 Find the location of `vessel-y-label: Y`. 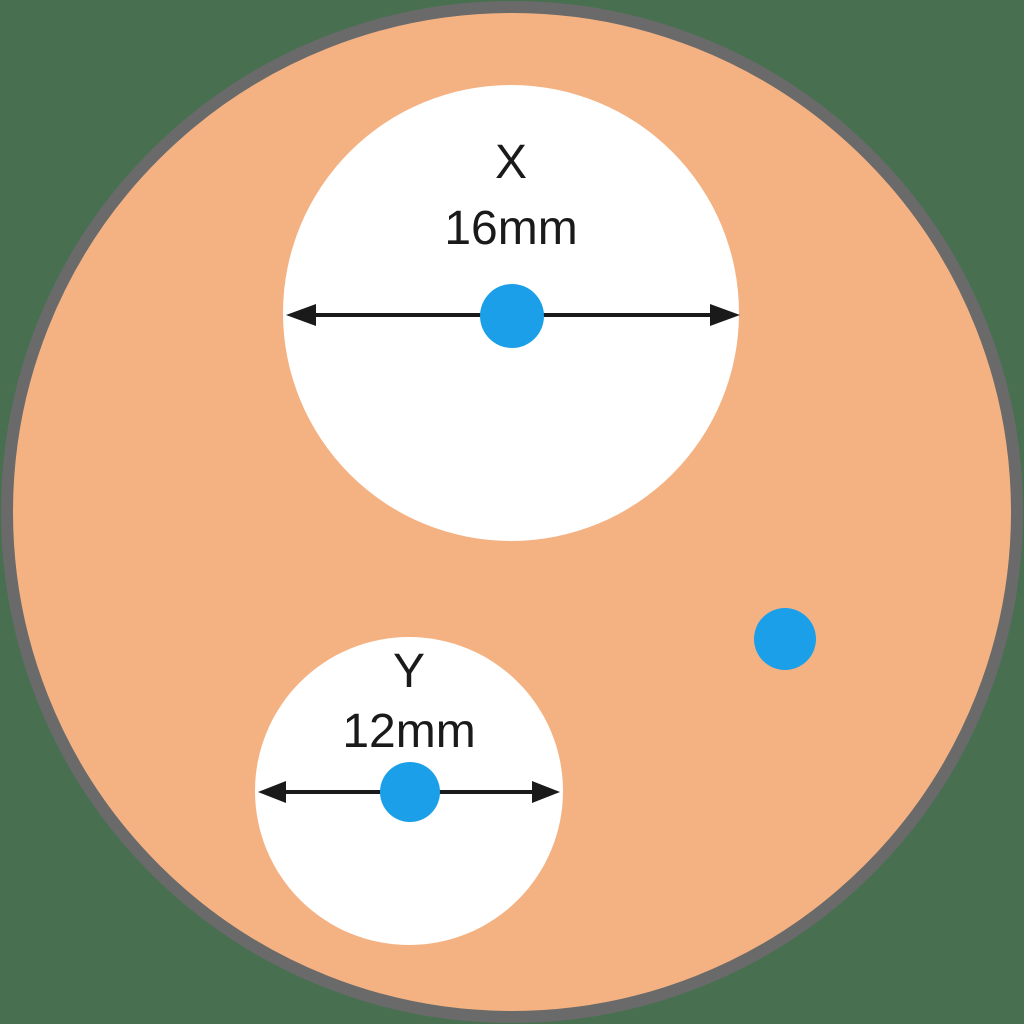

vessel-y-label: Y is located at coordinates (408, 671).